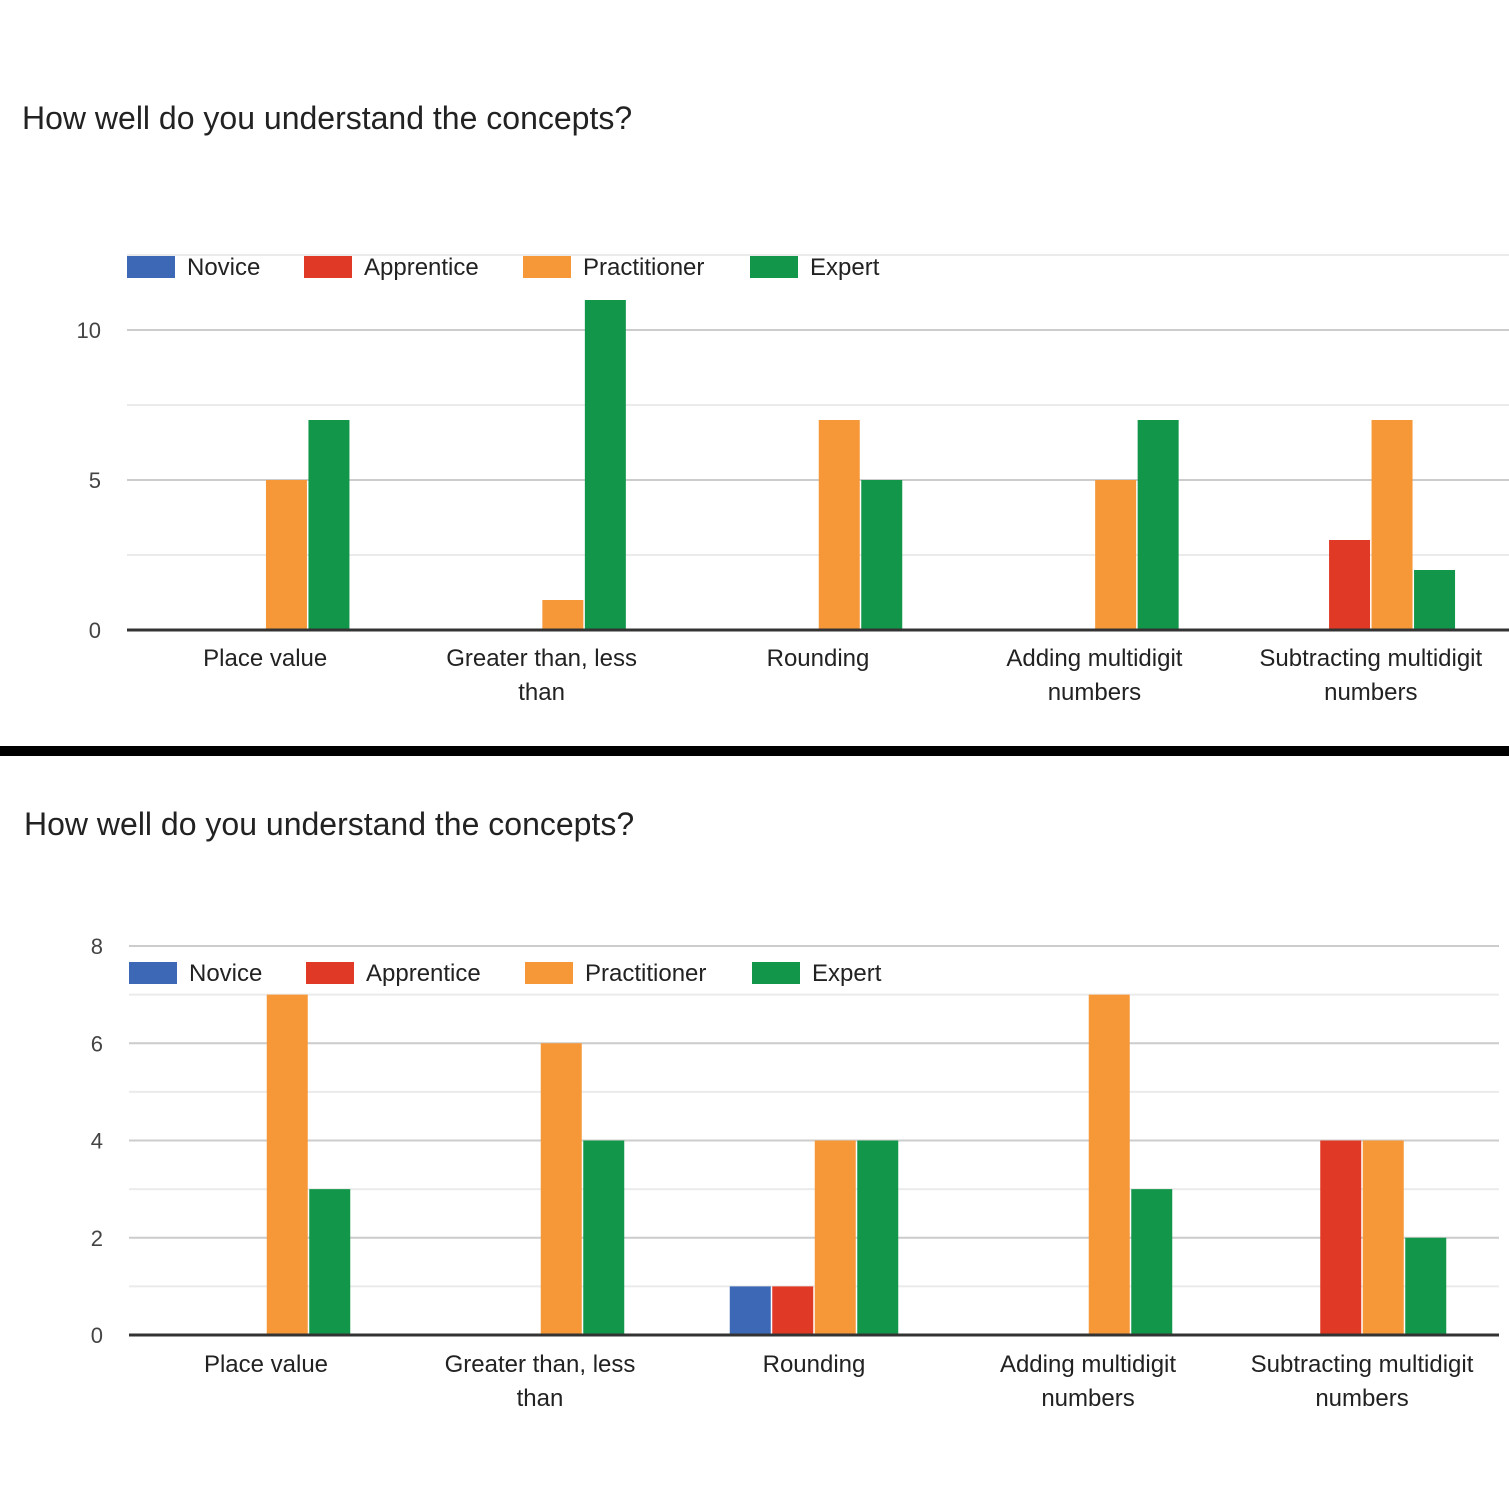 The image size is (1509, 1492). I want to click on y-tick-label: 6, so click(97, 1043).